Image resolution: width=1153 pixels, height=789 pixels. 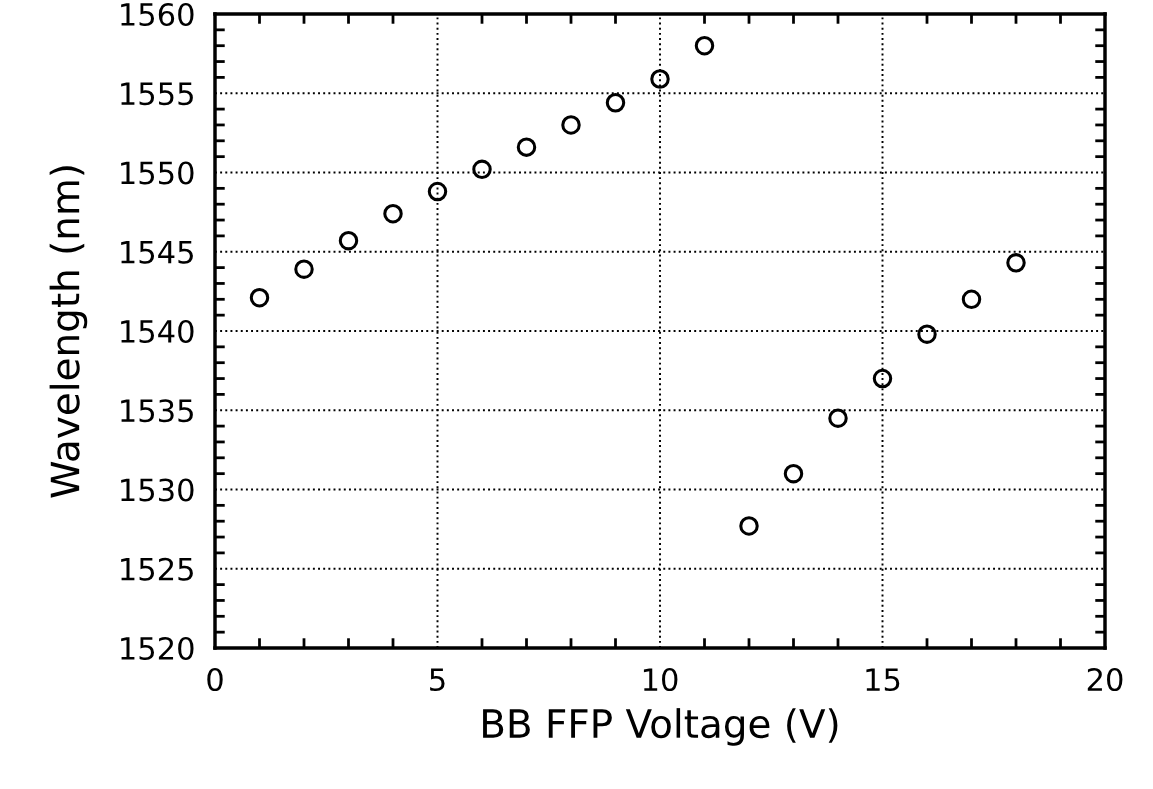 I want to click on x-tick-label: 20, so click(x=1105, y=679).